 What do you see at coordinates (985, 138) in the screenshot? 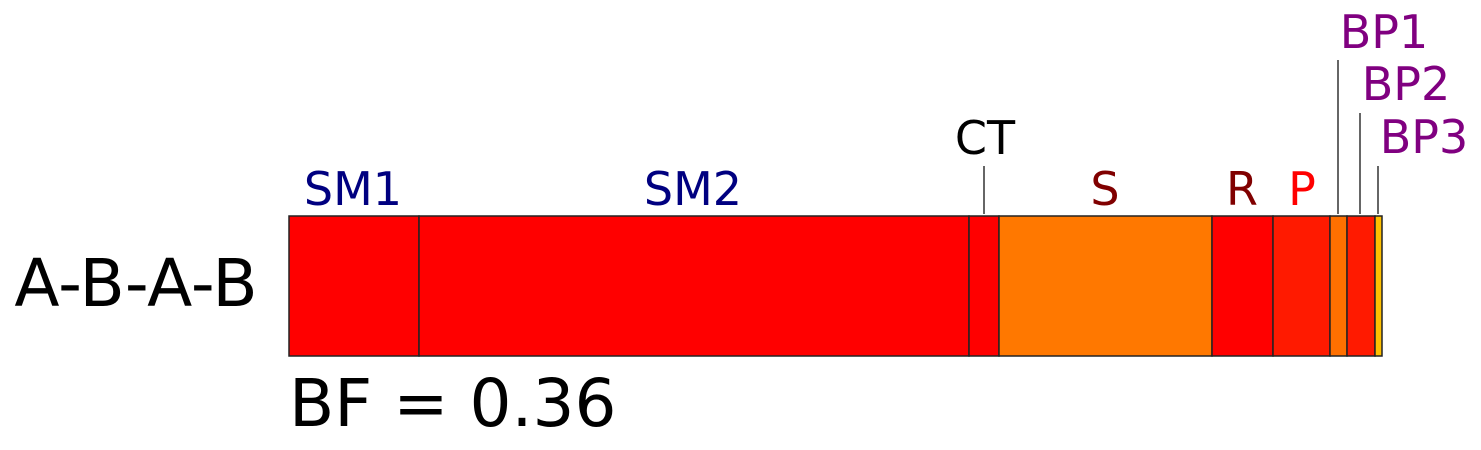
I see `label-ct: CT` at bounding box center [985, 138].